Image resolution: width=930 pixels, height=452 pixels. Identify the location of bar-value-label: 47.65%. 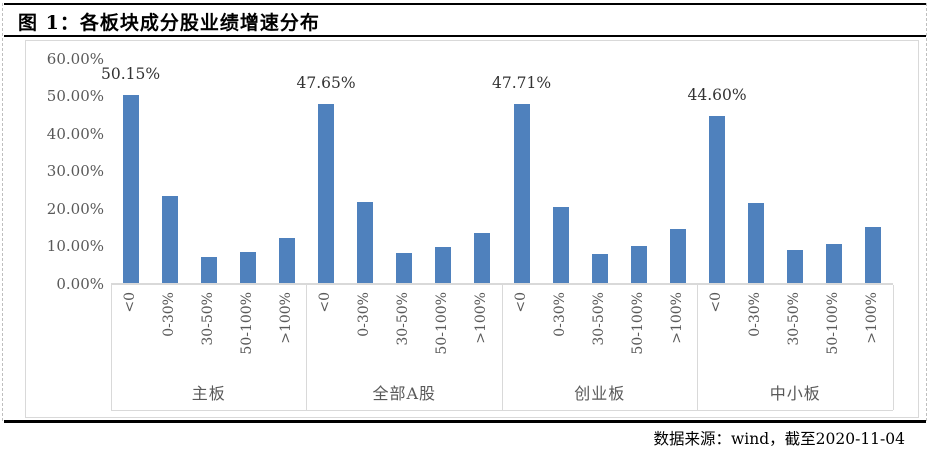
(326, 83).